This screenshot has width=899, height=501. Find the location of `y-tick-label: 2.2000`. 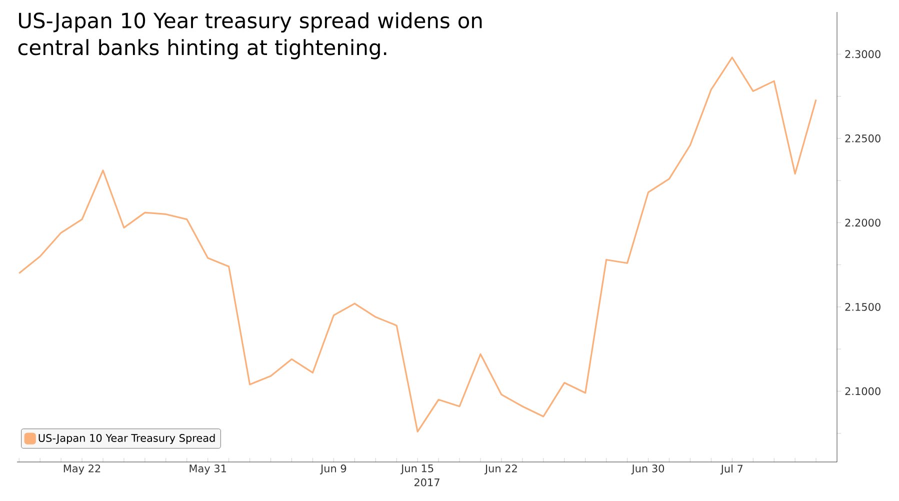

y-tick-label: 2.2000 is located at coordinates (862, 222).